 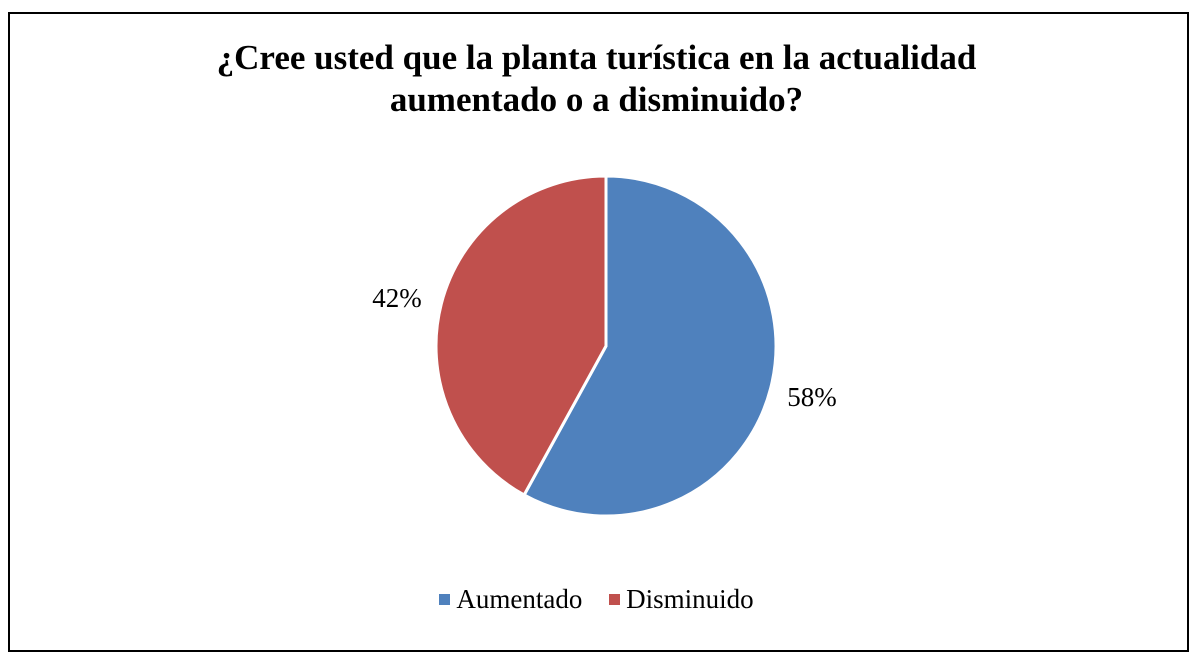 I want to click on legend-item-aumentado: Aumentado, so click(x=510, y=599).